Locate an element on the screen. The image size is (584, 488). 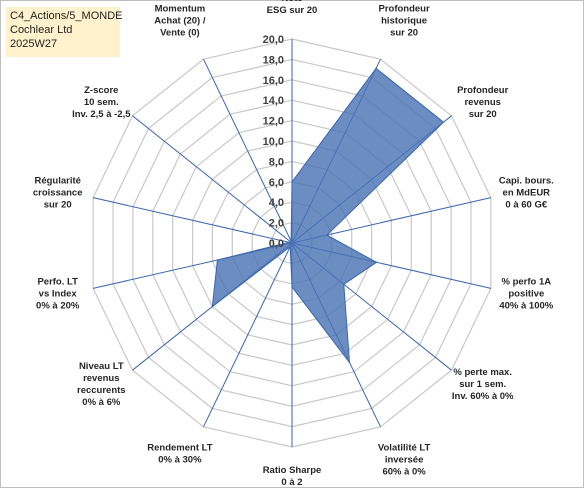
tick-label: 16,0 is located at coordinates (273, 81).